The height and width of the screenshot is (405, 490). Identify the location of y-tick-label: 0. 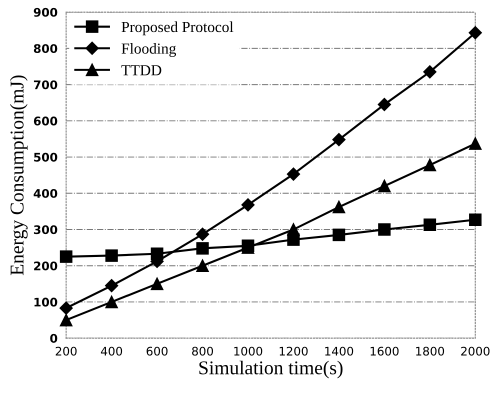
(54, 338).